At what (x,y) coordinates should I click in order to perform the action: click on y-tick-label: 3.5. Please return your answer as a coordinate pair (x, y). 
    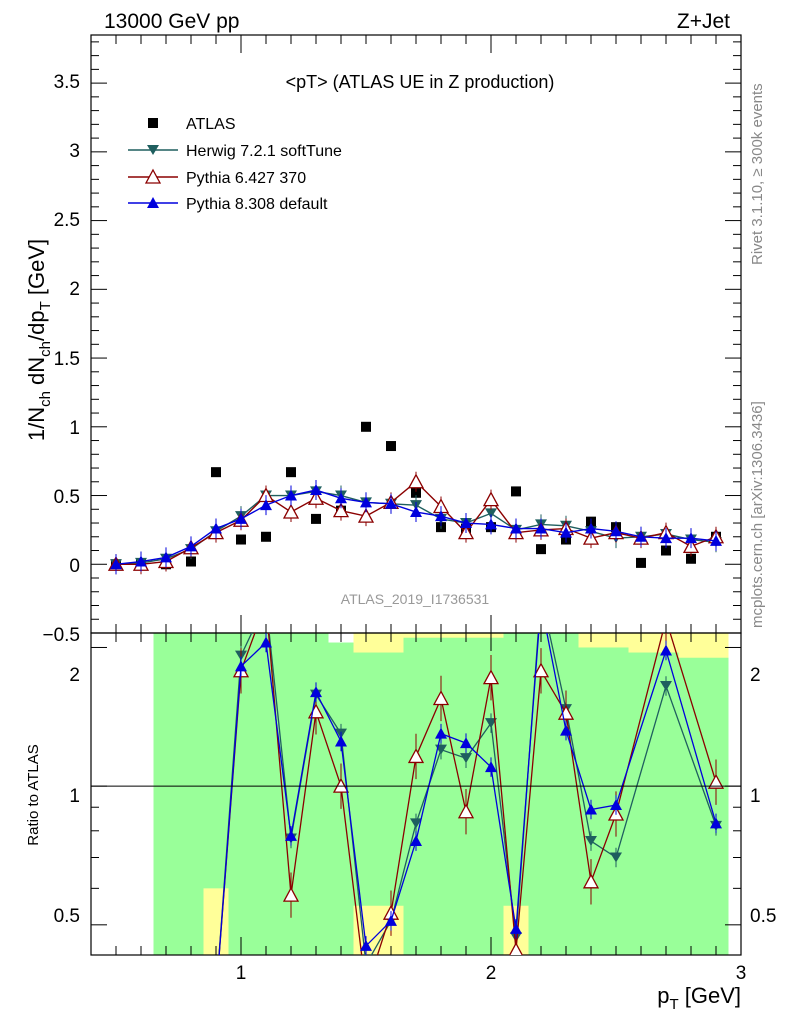
    Looking at the image, I should click on (67, 82).